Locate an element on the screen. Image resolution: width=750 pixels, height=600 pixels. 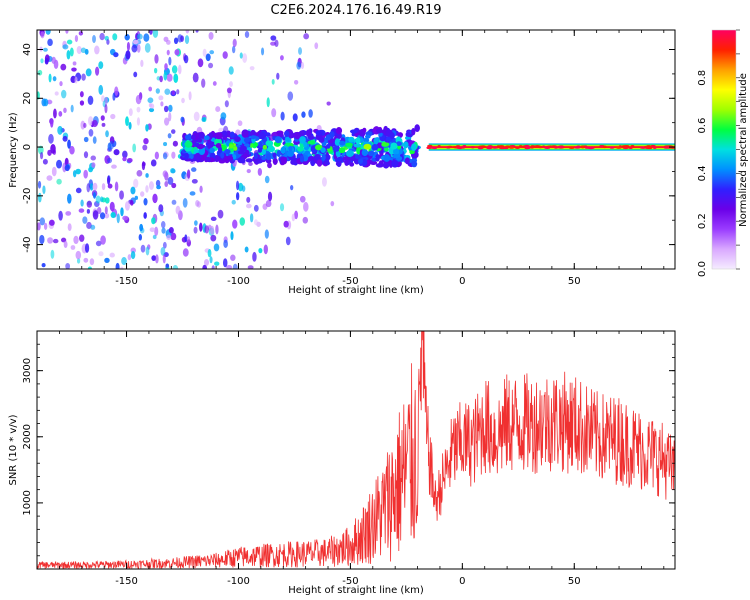
y-tick-label: 0 is located at coordinates (27, 147).